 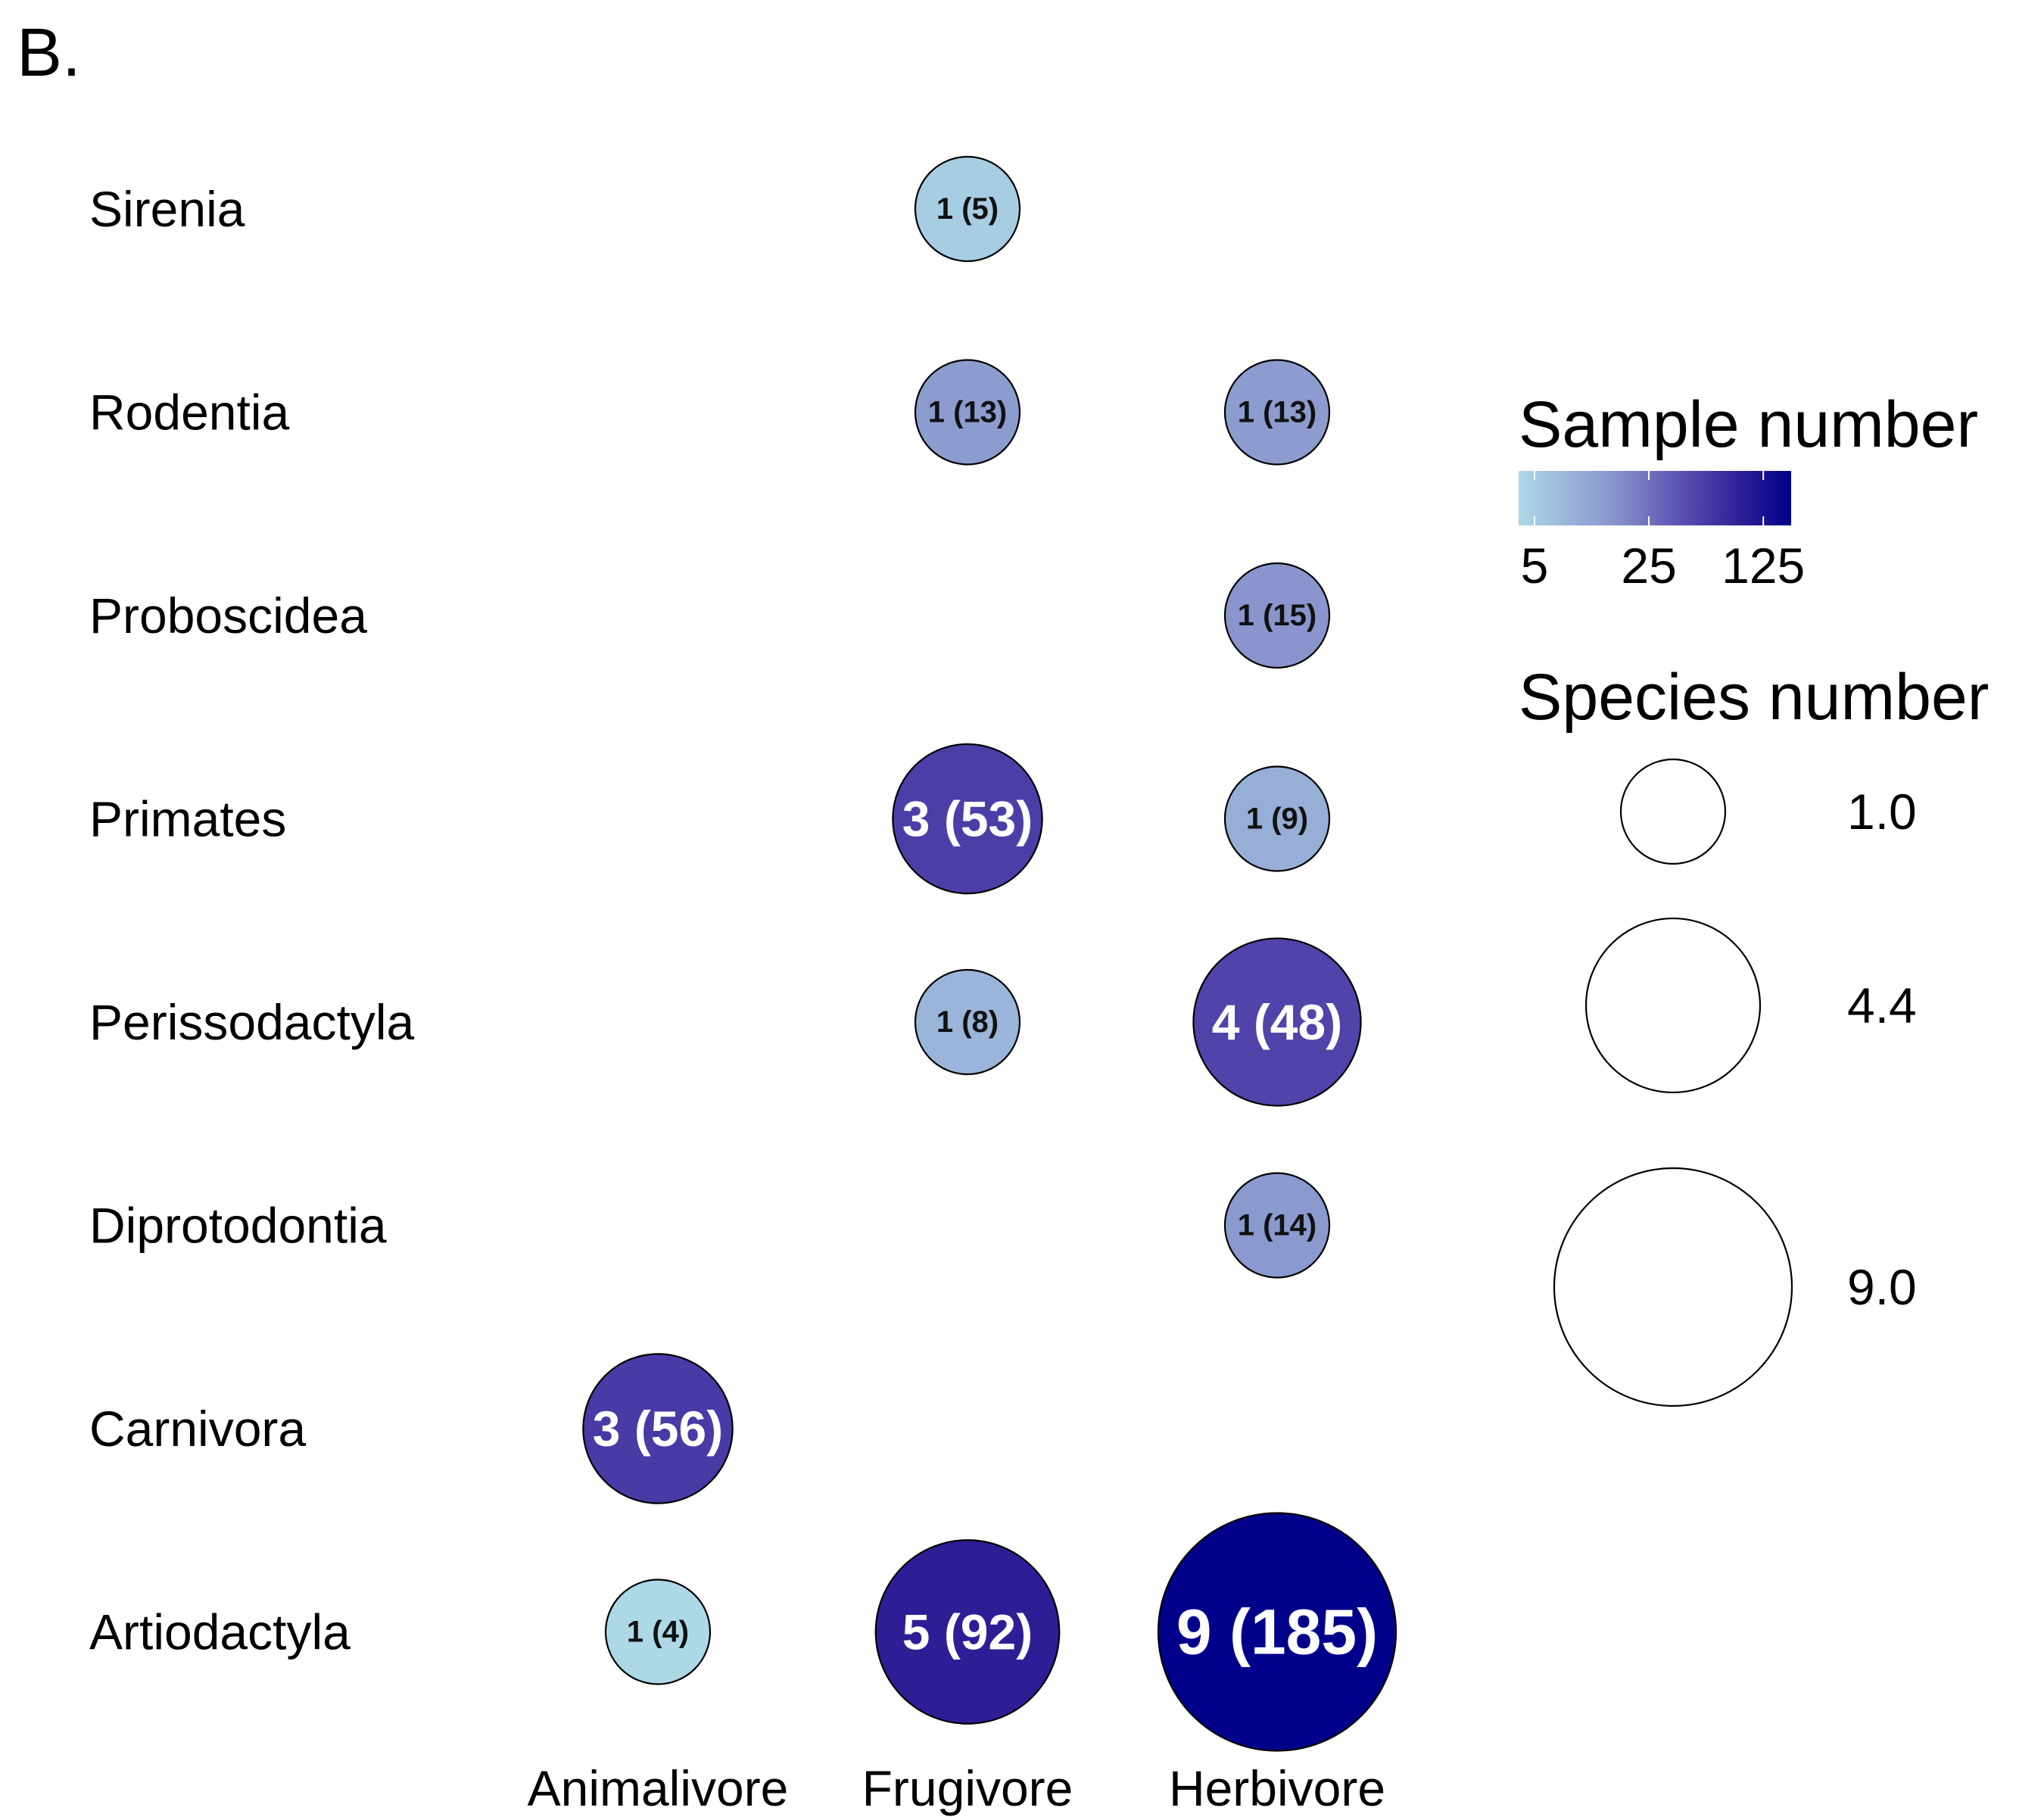 What do you see at coordinates (167, 209) in the screenshot?
I see `row-label-sirenia: Sirenia` at bounding box center [167, 209].